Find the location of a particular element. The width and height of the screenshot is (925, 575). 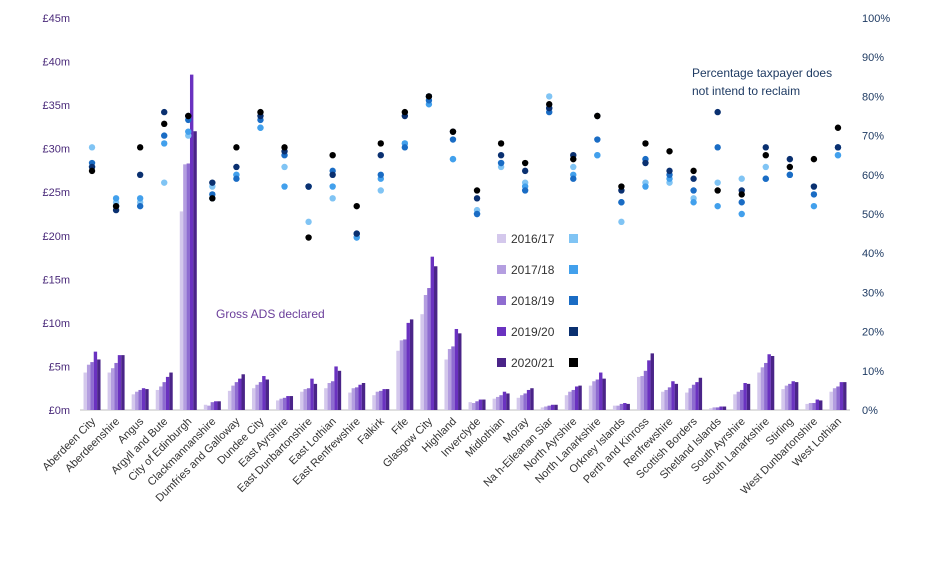

annotation-percentage-line1: Percentage taxpayer does is located at coordinates (762, 73).